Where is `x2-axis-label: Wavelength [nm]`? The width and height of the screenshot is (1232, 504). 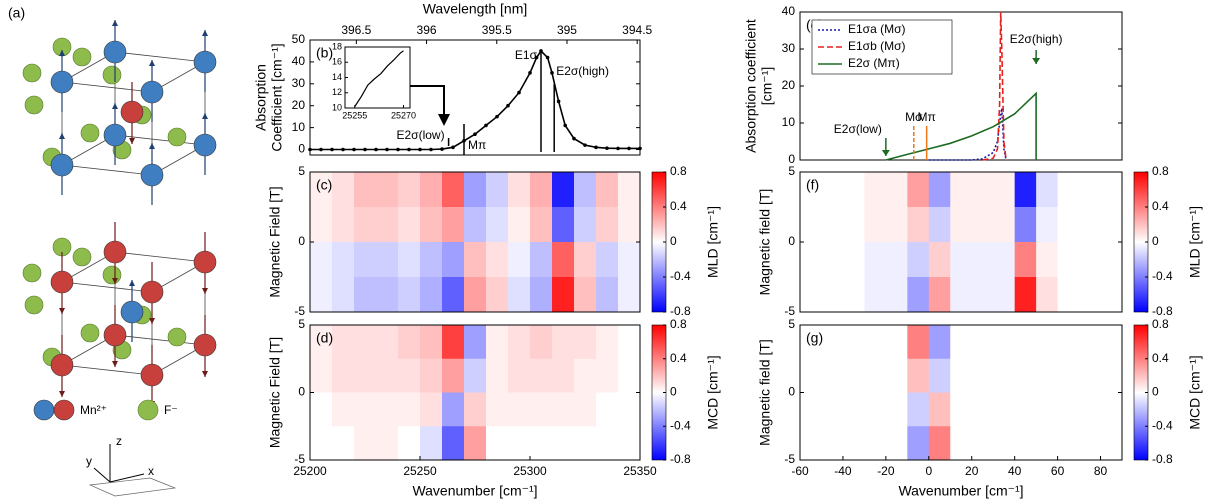
x2-axis-label: Wavelength [nm] is located at coordinates (475, 9).